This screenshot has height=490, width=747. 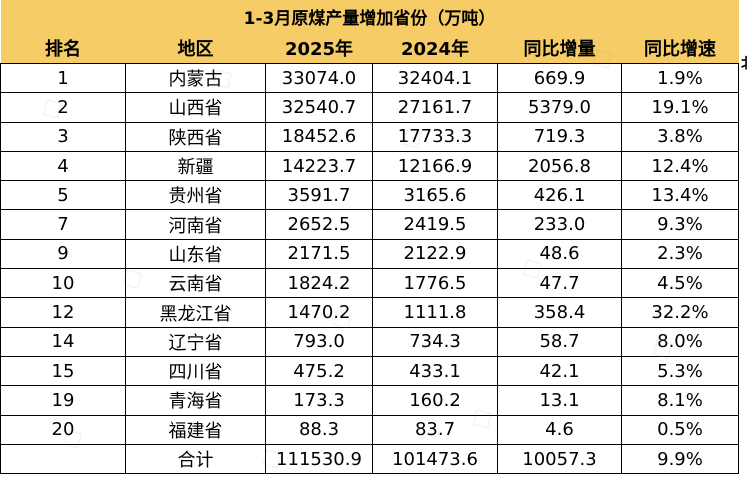 What do you see at coordinates (559, 78) in the screenshot?
I see `cell-yoy-increase: 669.9` at bounding box center [559, 78].